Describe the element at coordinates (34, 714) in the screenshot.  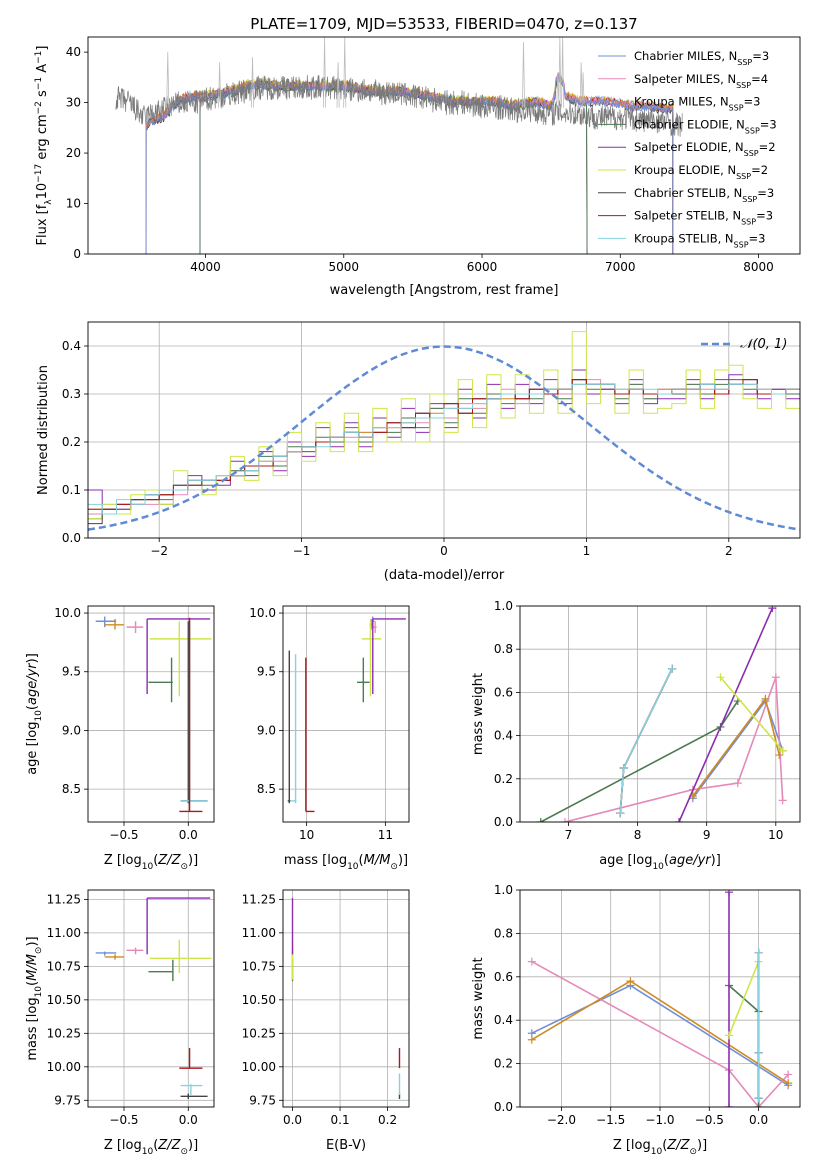
I see `y-axis-label: age [log10(age/yr)]` at that location.